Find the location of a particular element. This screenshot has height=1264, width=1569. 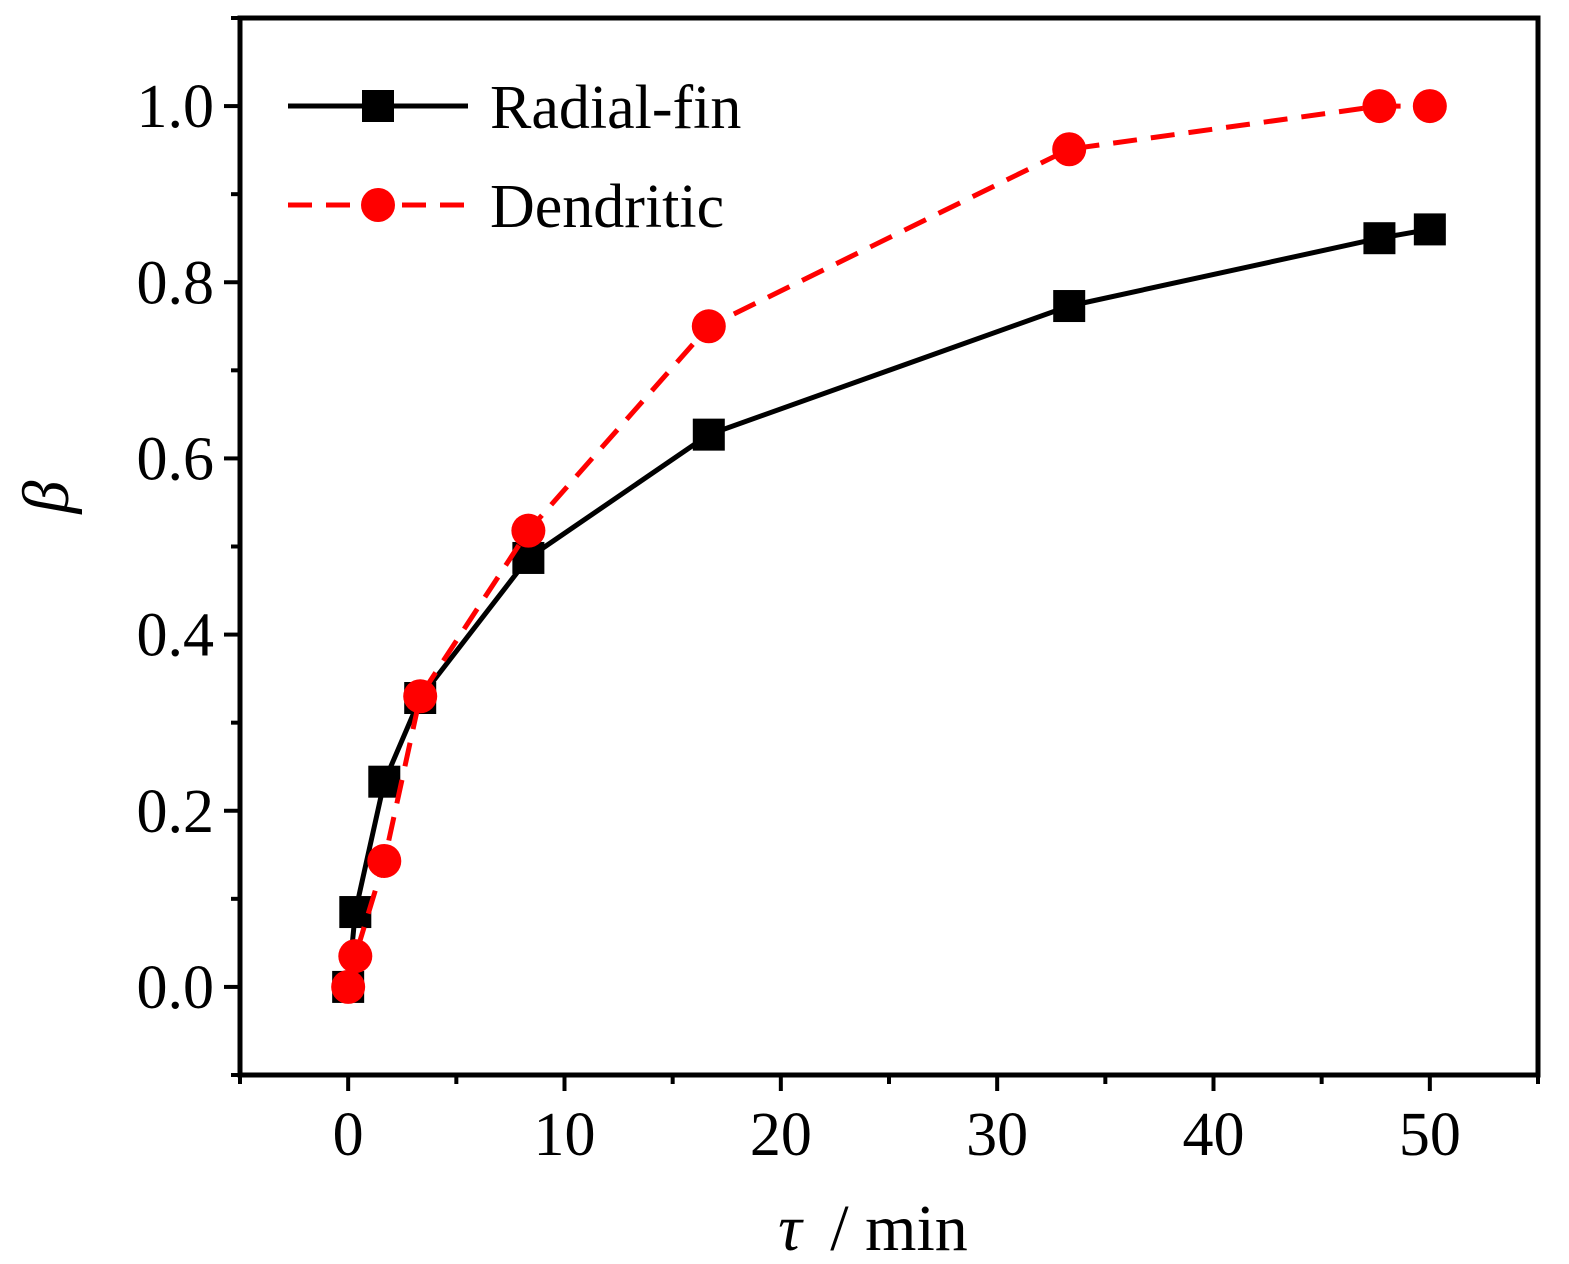

legend: Radial-fin Dendritic is located at coordinates (514, 157).